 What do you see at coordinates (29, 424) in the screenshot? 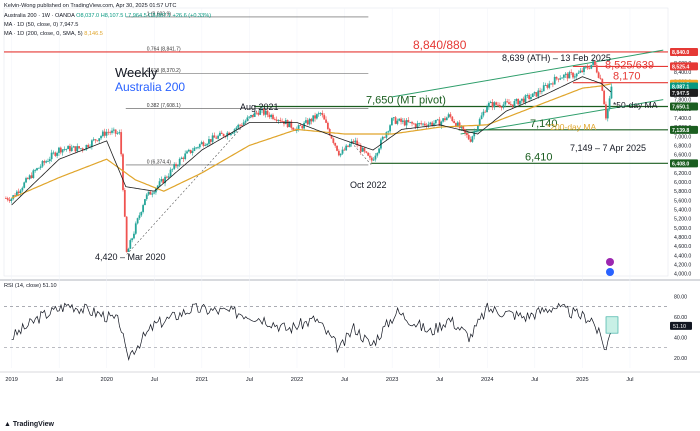
I see `tradingview-logo: ▲ TradingView` at bounding box center [29, 424].